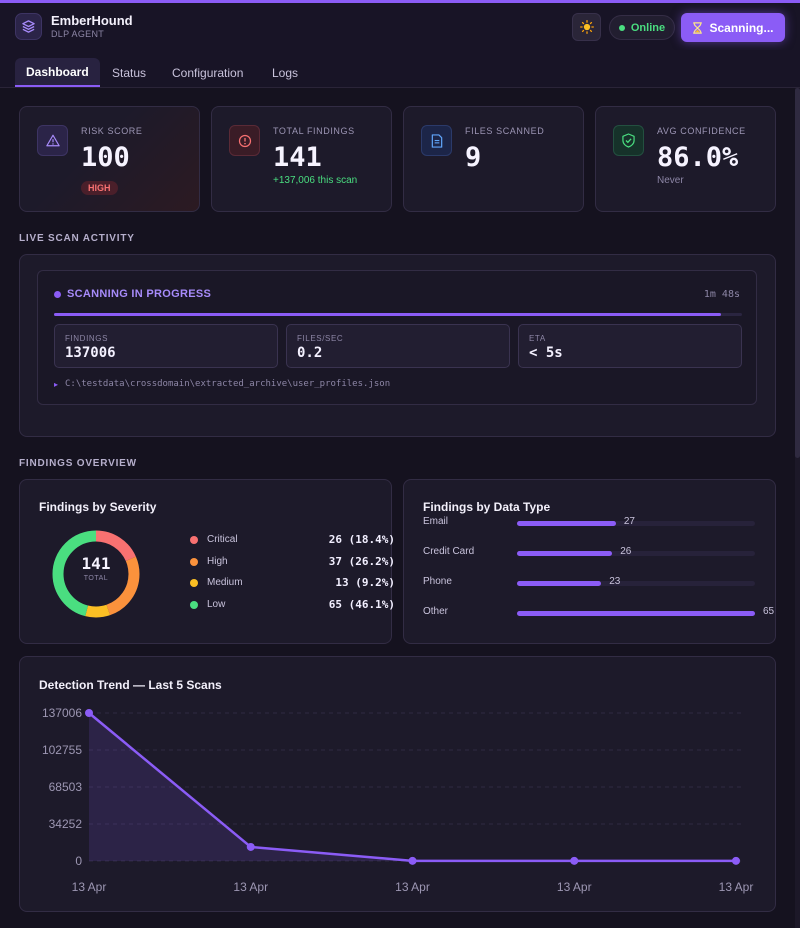  Describe the element at coordinates (586, 27) in the screenshot. I see `theme-toggle-button` at that location.